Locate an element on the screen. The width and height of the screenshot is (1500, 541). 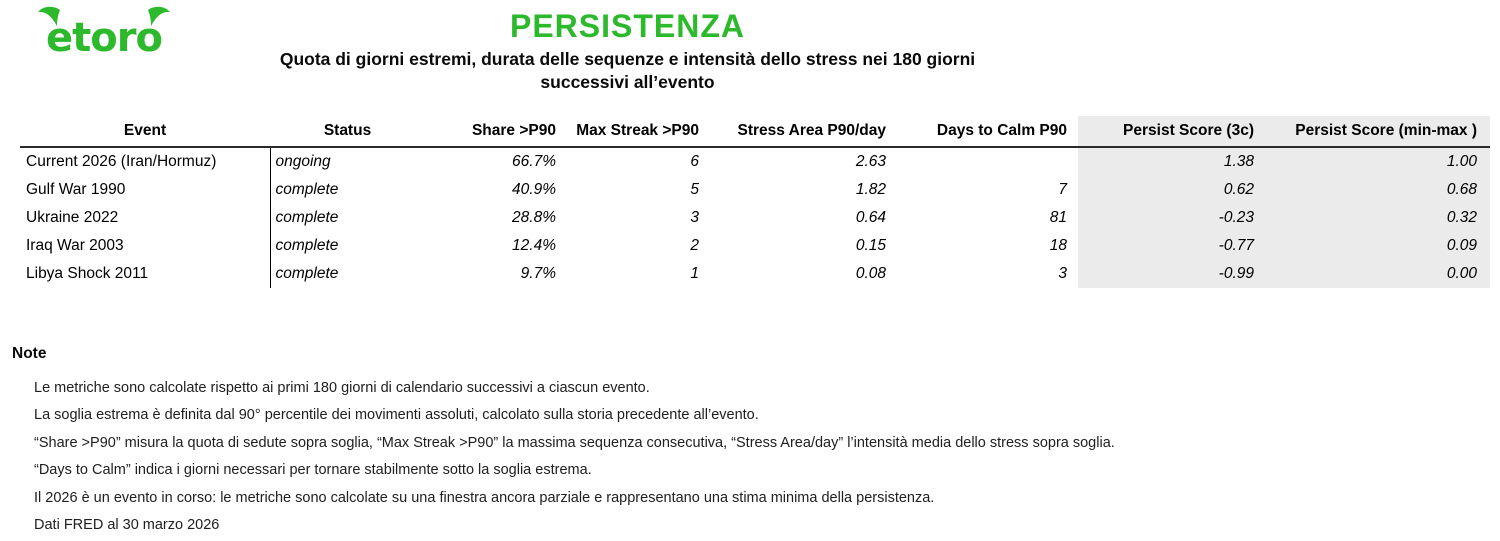
cell-share: 40.9% is located at coordinates (534, 189).